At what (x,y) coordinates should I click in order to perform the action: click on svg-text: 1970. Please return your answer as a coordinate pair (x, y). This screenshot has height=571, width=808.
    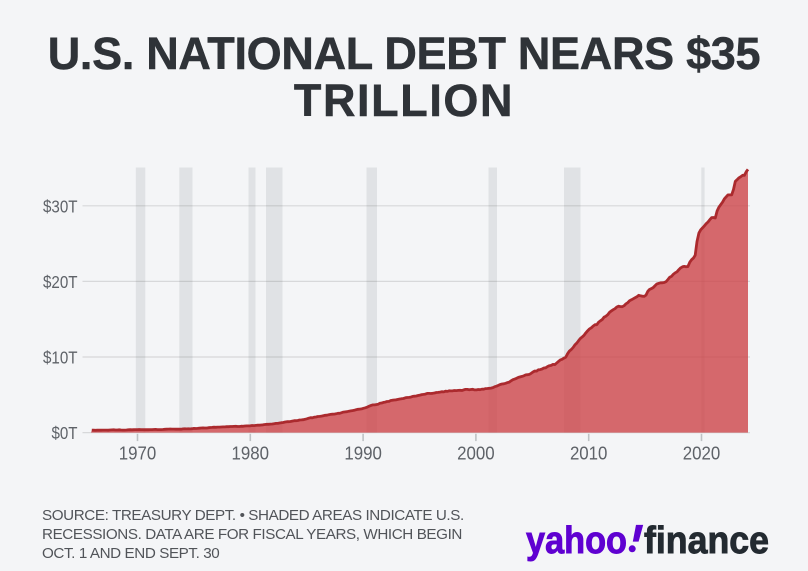
    Looking at the image, I should click on (138, 453).